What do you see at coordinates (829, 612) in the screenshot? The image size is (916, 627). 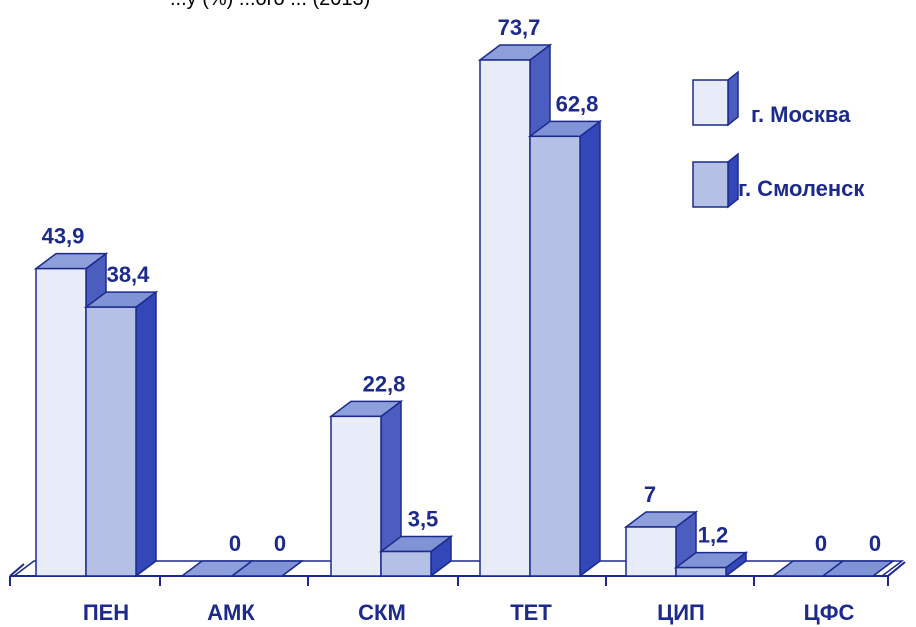 I see `category-label-5: ЦФС` at bounding box center [829, 612].